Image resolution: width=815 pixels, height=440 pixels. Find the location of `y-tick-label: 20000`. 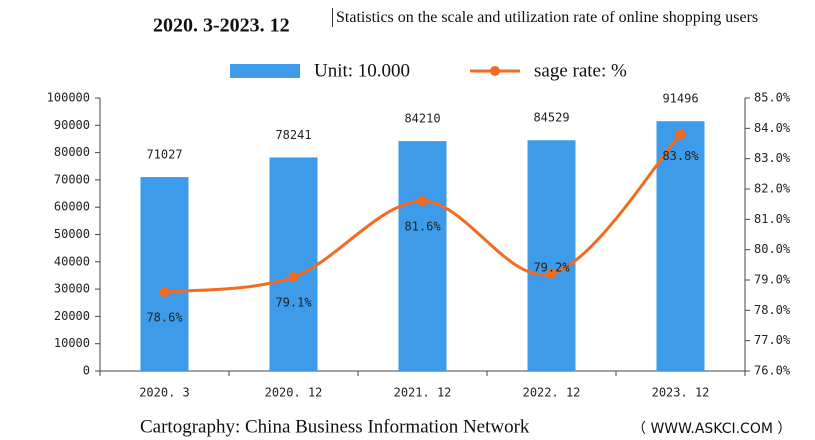

y-tick-label: 20000 is located at coordinates (72, 316).